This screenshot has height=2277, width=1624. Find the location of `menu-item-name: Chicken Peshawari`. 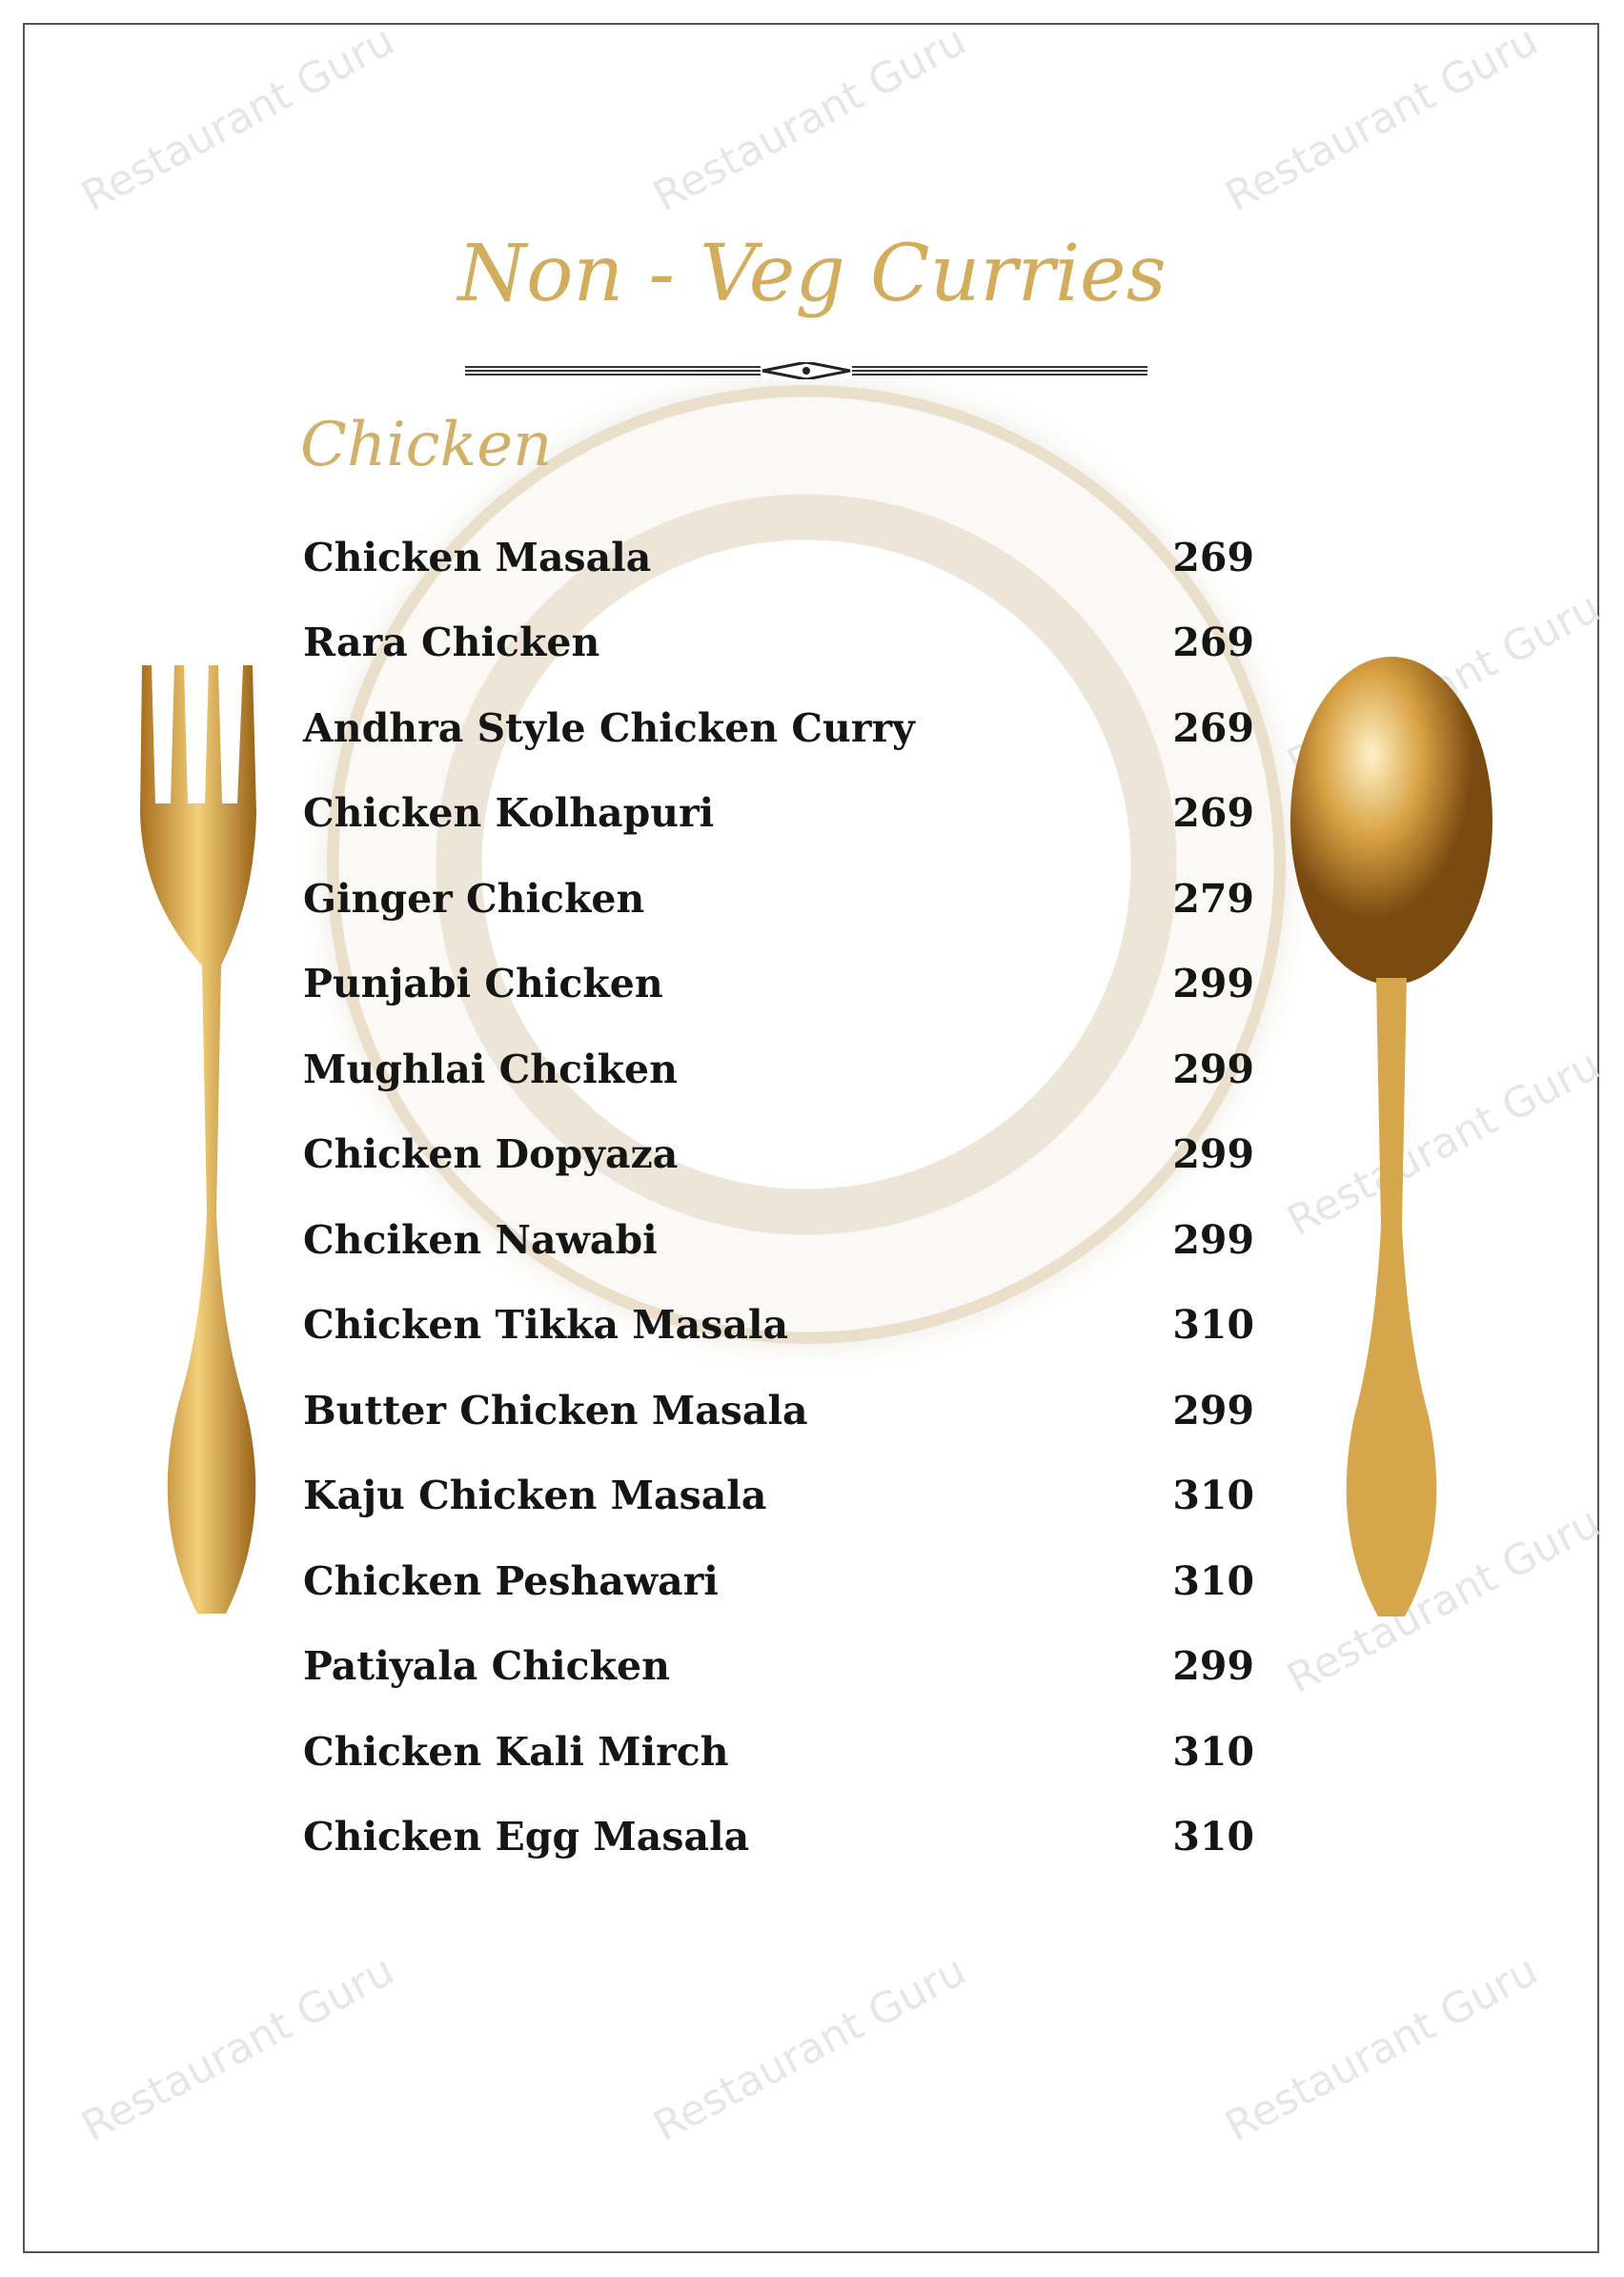

menu-item-name: Chicken Peshawari is located at coordinates (511, 1581).